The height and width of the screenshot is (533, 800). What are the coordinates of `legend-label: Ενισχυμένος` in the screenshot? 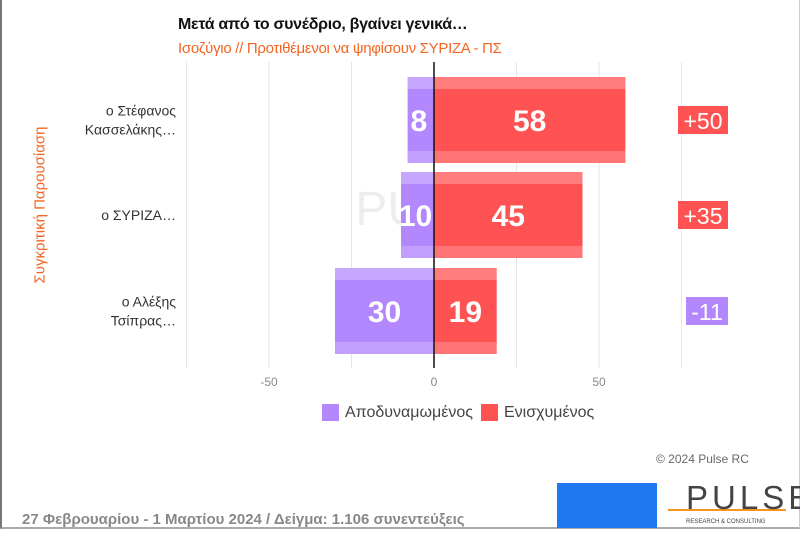 It's located at (549, 412).